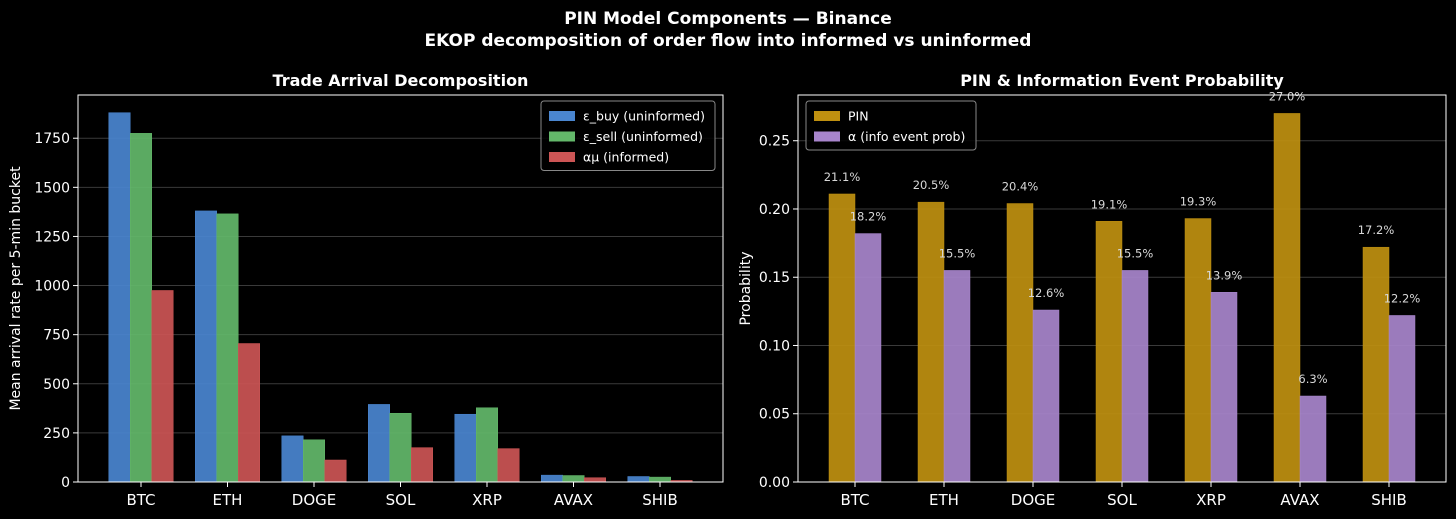 Image resolution: width=1456 pixels, height=519 pixels. I want to click on value-label: 13.9%, so click(1224, 275).